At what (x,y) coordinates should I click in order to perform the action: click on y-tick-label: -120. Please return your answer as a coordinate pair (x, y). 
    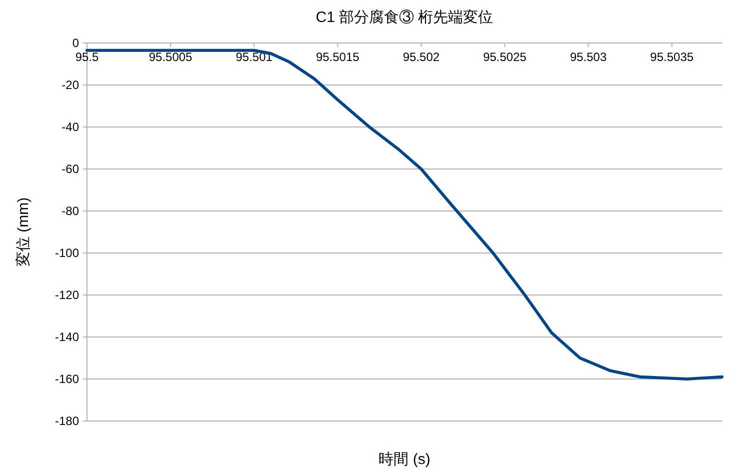
    Looking at the image, I should click on (67, 295).